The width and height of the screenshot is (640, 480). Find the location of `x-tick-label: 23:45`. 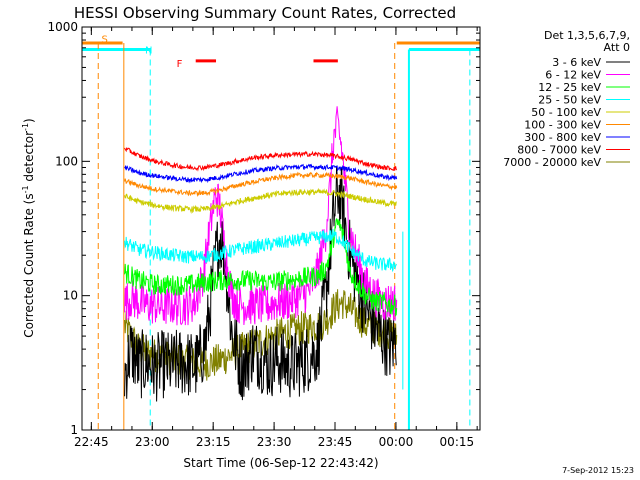

x-tick-label: 23:45 is located at coordinates (335, 442).